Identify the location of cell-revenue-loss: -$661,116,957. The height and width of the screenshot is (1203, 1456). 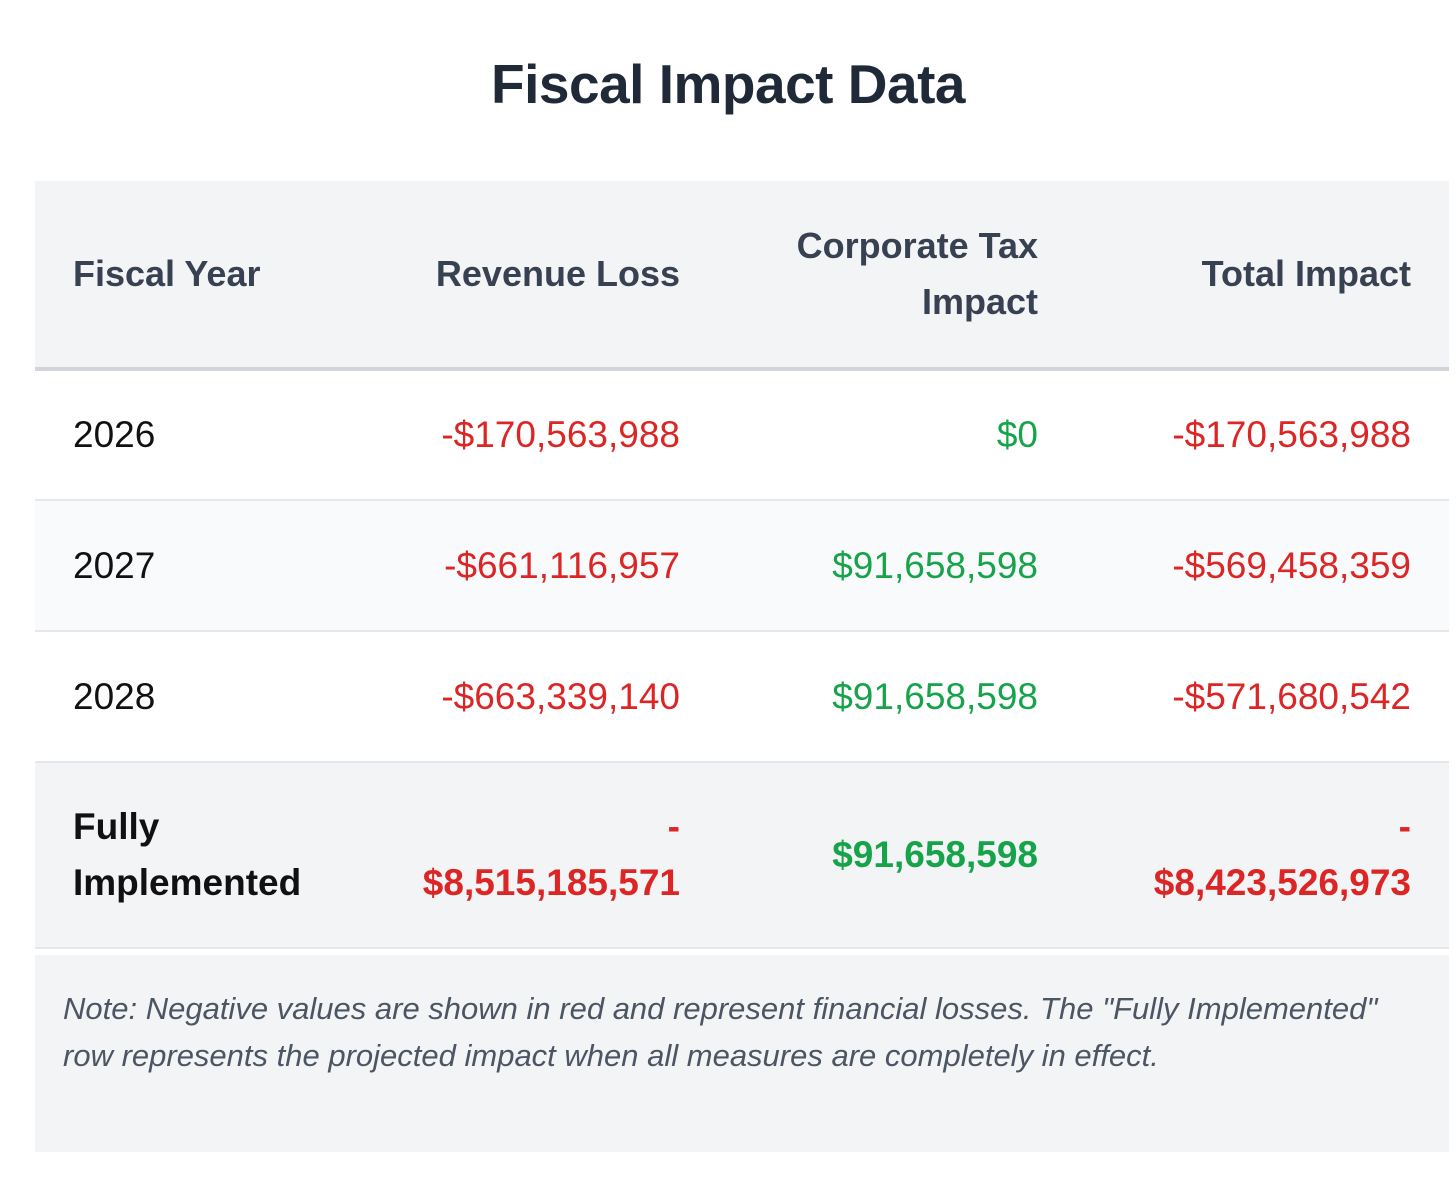
(562, 565).